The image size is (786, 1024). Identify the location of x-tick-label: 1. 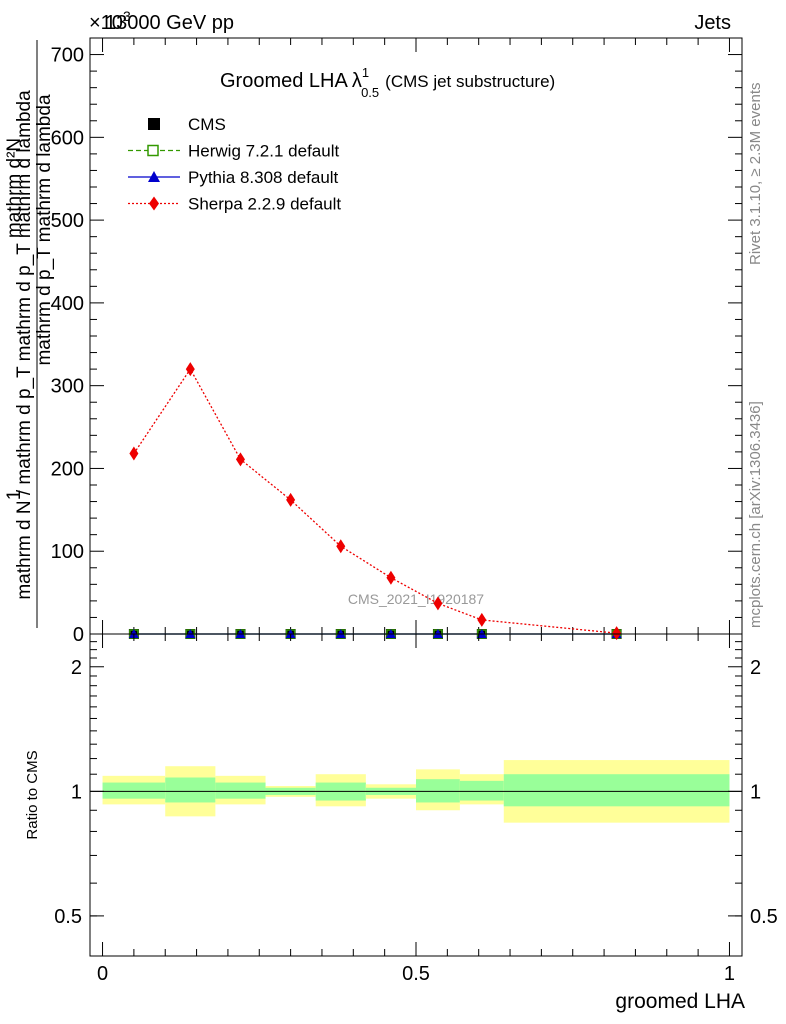
(729, 974).